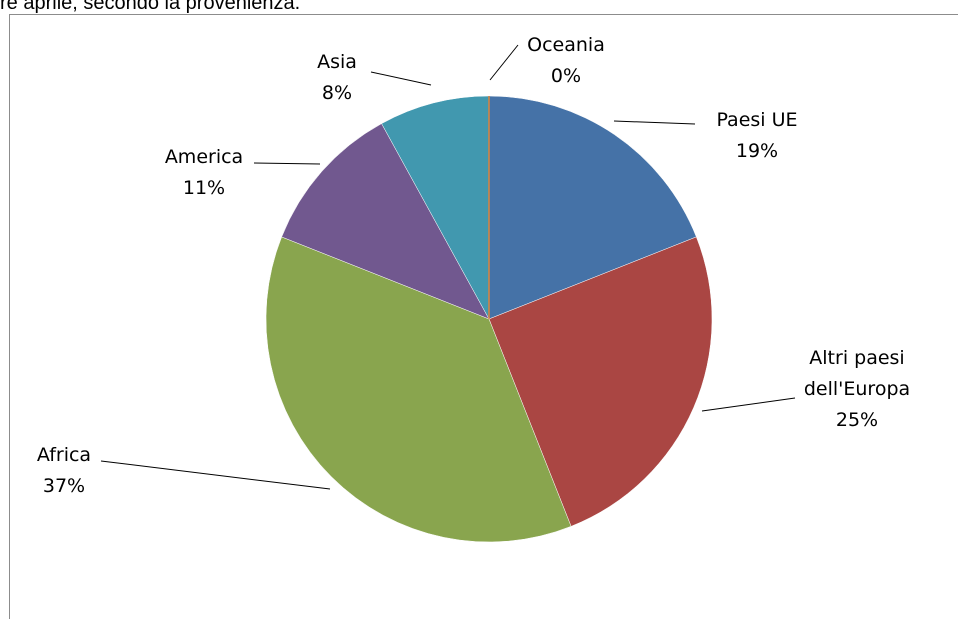  What do you see at coordinates (857, 389) in the screenshot?
I see `data-label-altri-paesi-dell-europa: Altri paesi dell'Europa 25%` at bounding box center [857, 389].